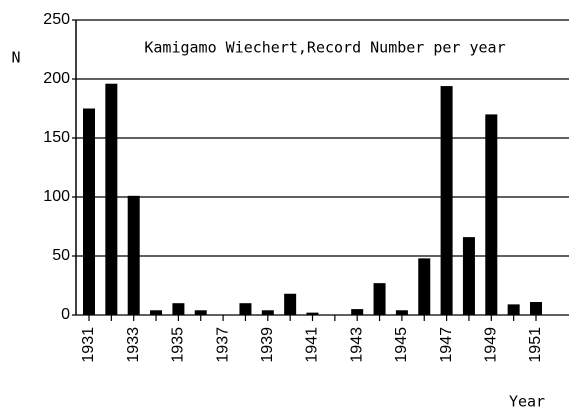  Describe the element at coordinates (535, 345) in the screenshot. I see `x-tick-label: 1951` at that location.